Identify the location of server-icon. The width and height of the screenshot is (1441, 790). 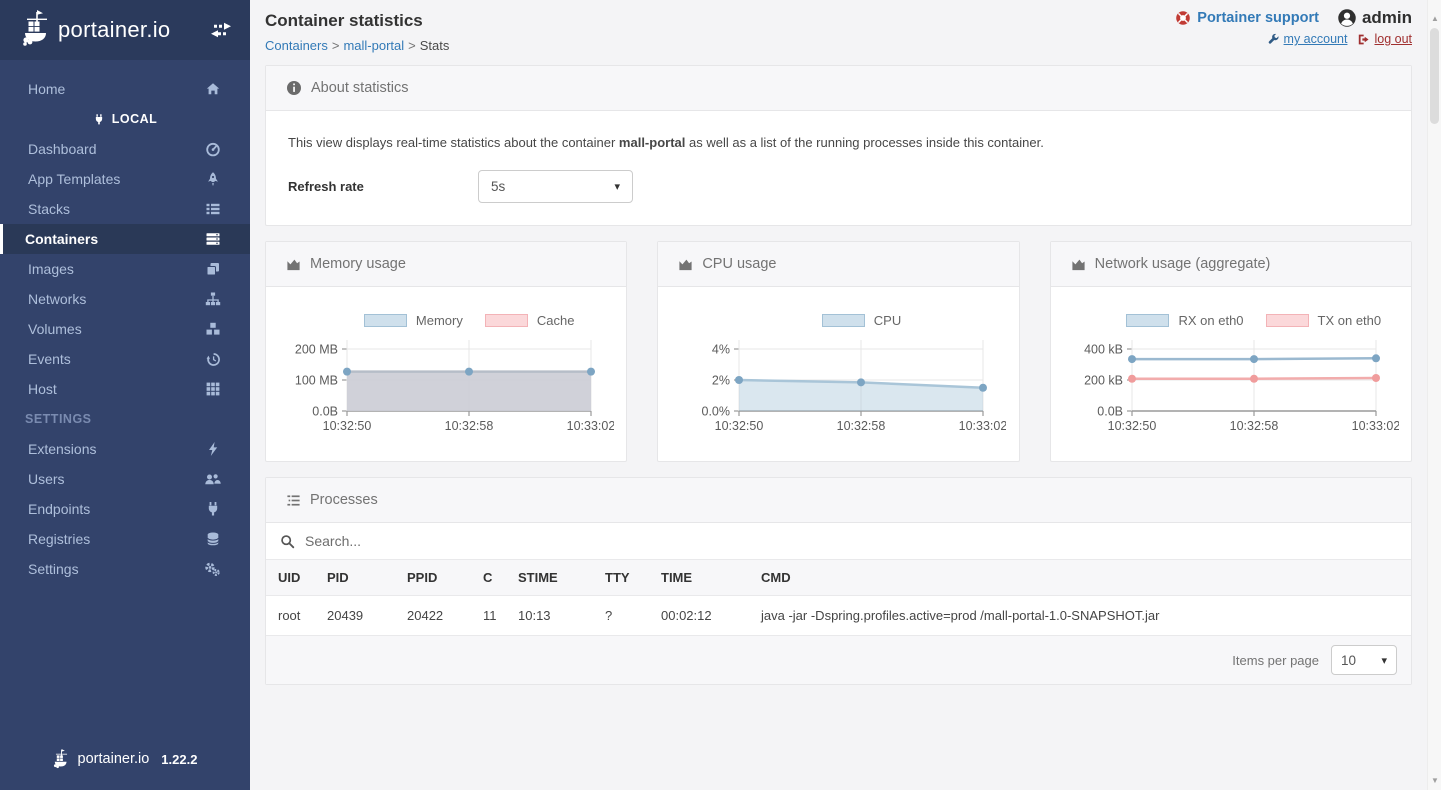
(213, 239).